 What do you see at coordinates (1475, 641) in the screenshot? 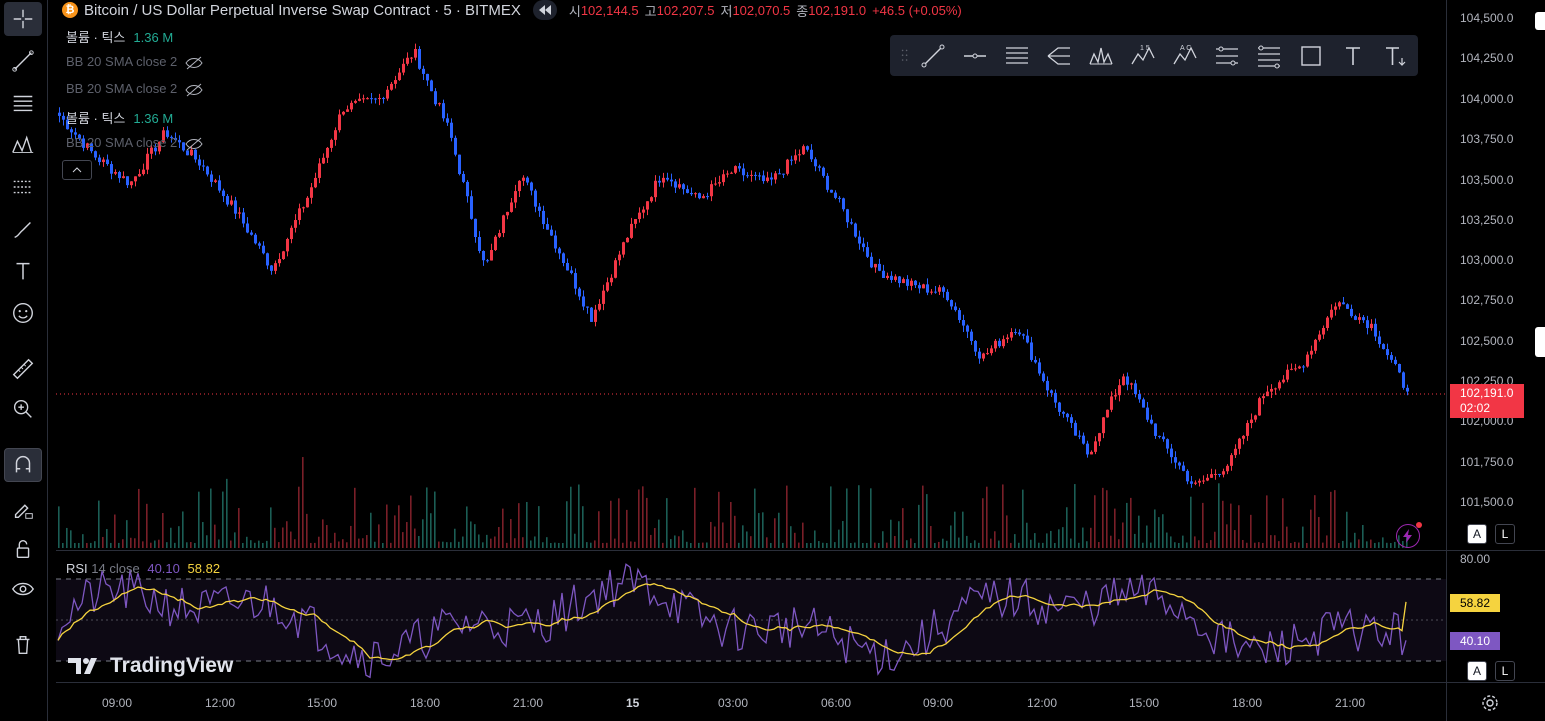
I see `rsi-value-tag: 40.10` at bounding box center [1475, 641].